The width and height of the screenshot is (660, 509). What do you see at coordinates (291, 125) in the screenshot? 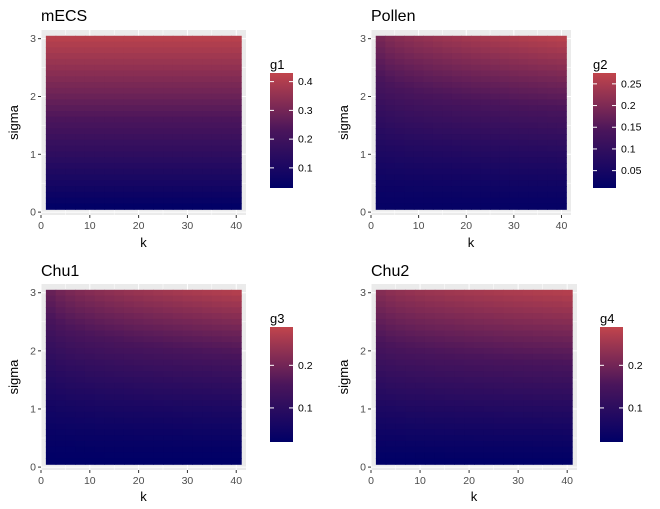
I see `legend-ticks: 0.10.20.30.4` at bounding box center [291, 125].